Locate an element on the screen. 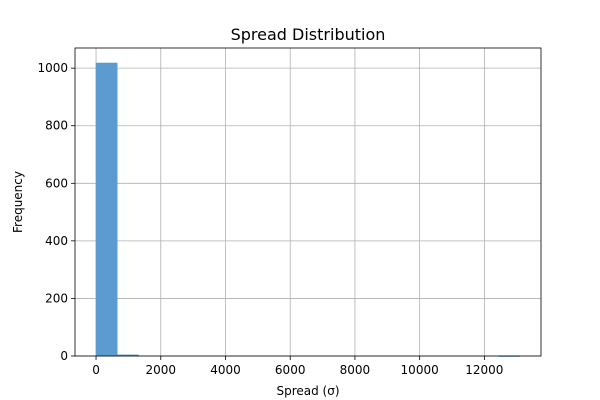  y-tick-label: 400 is located at coordinates (56, 241).